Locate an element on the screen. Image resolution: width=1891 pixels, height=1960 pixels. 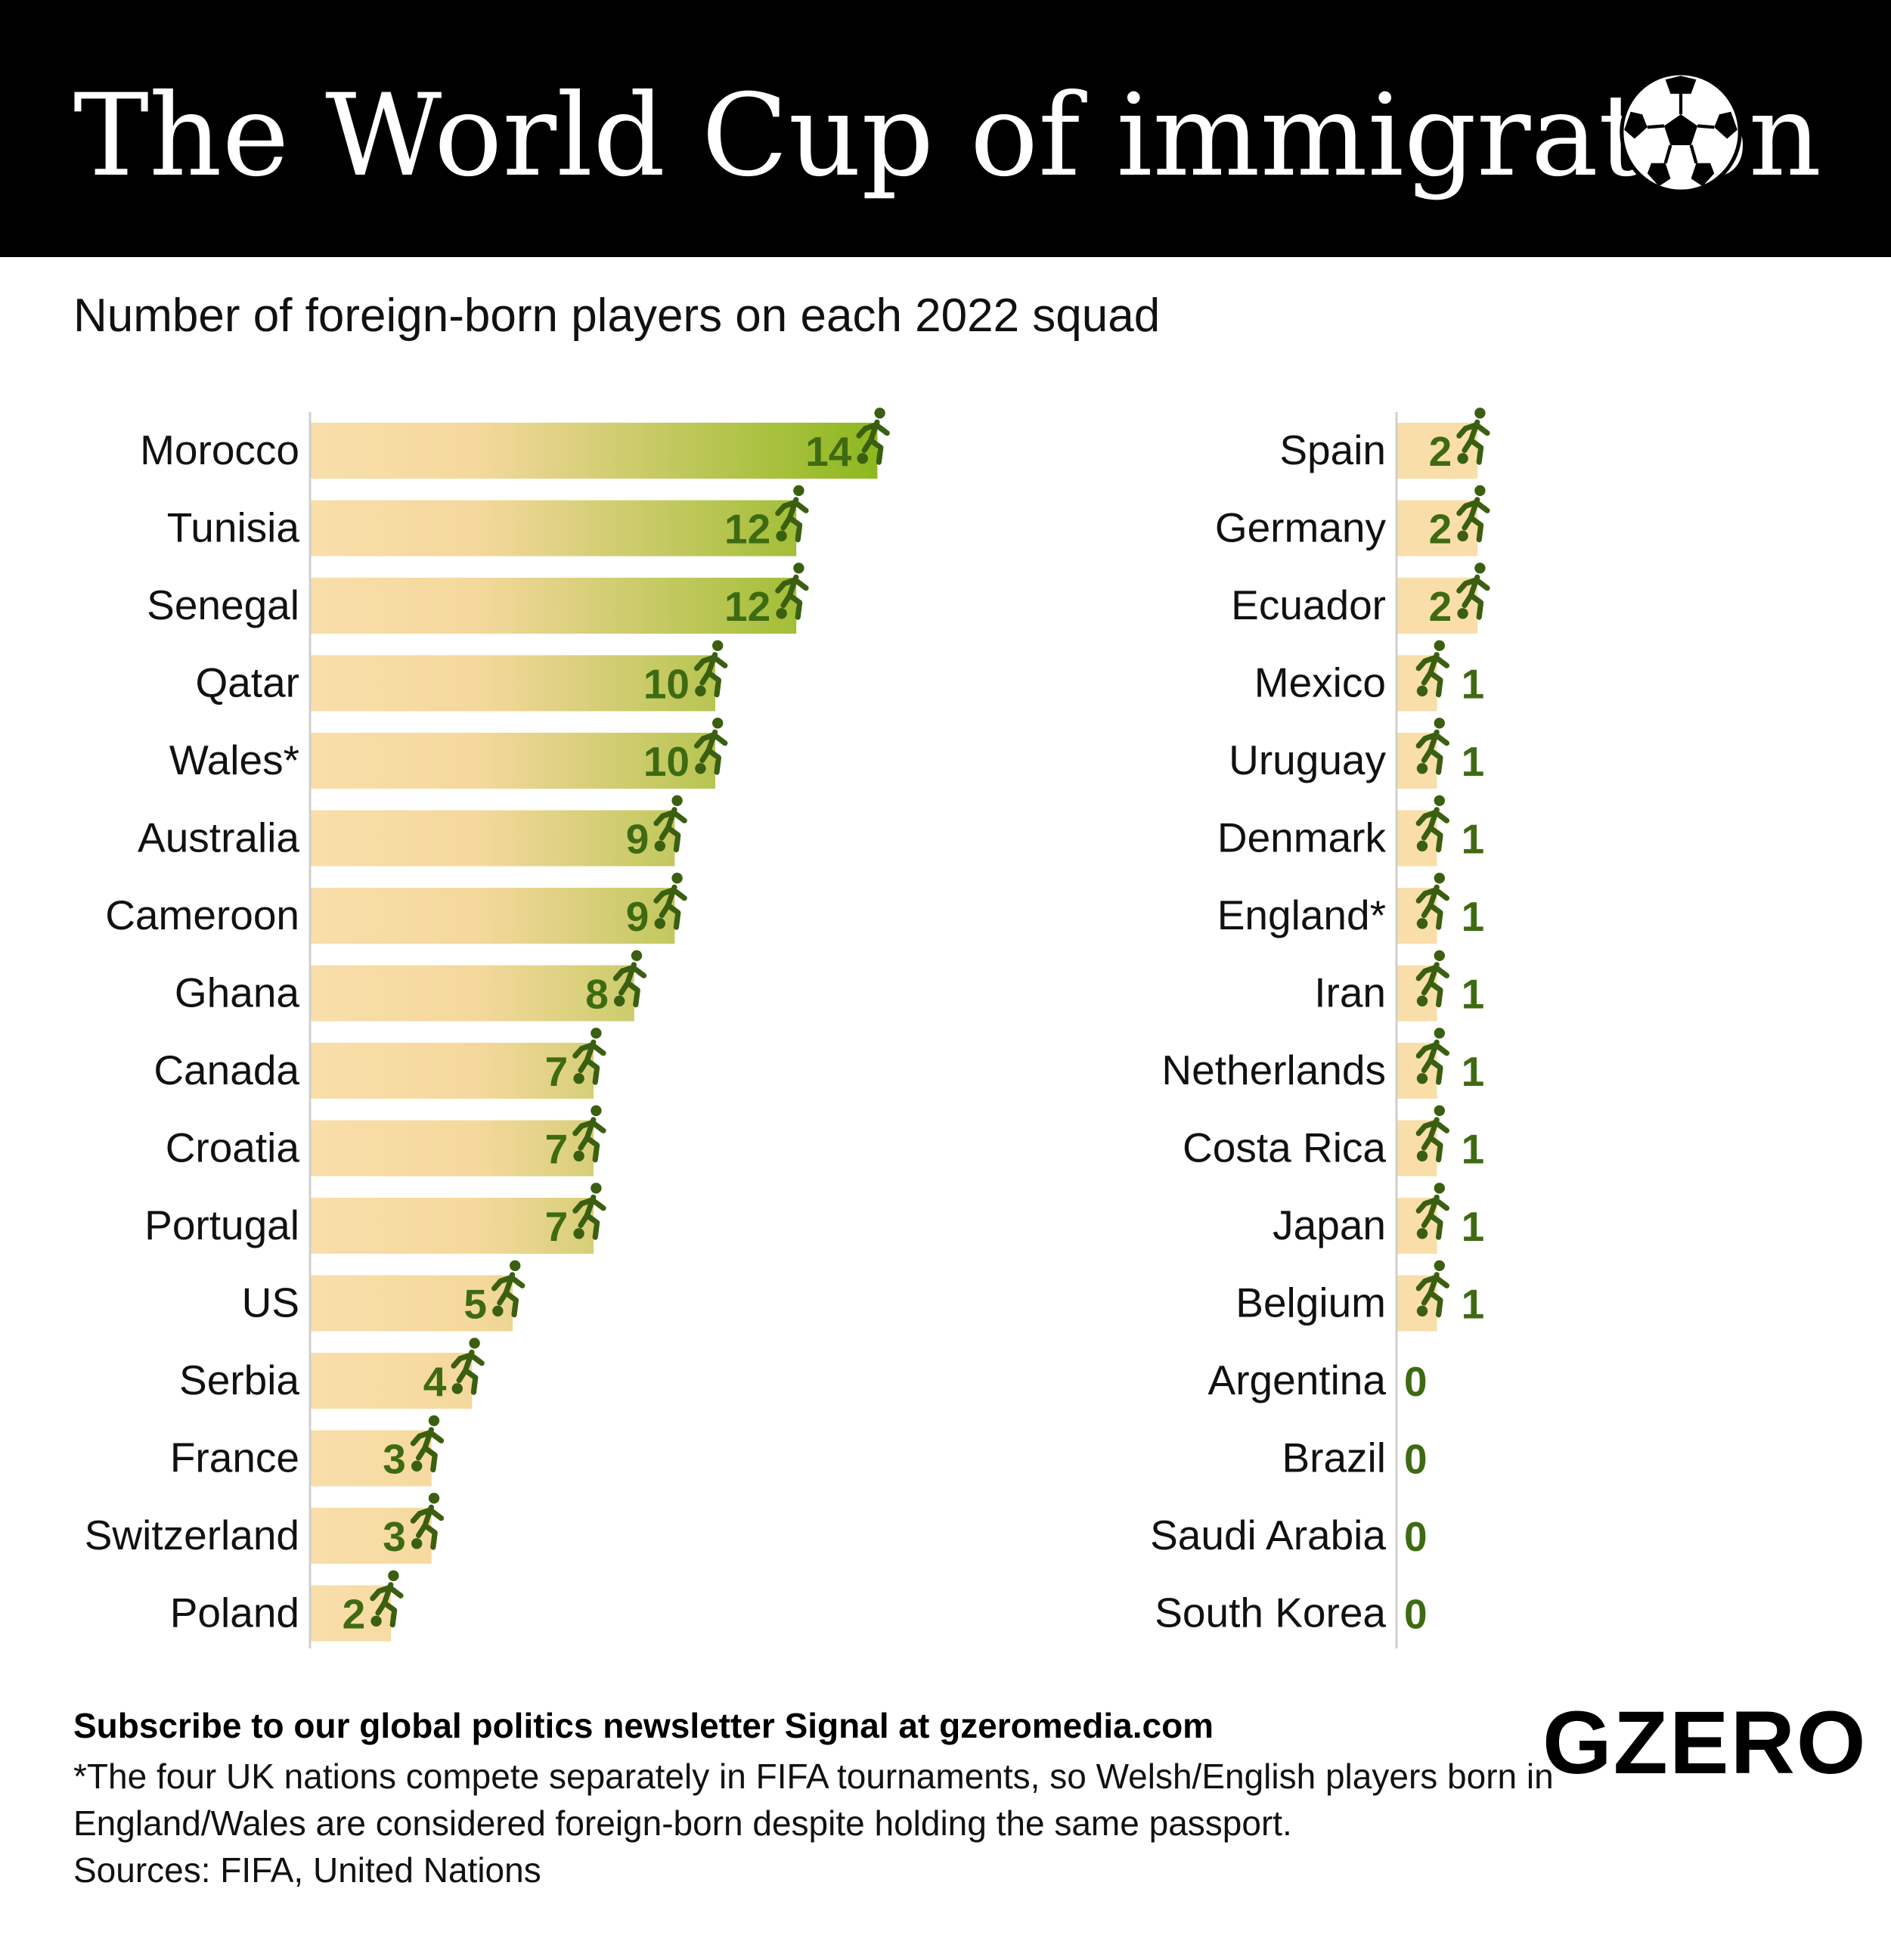
header-banner: The World Cup of immigration is located at coordinates (945, 129).